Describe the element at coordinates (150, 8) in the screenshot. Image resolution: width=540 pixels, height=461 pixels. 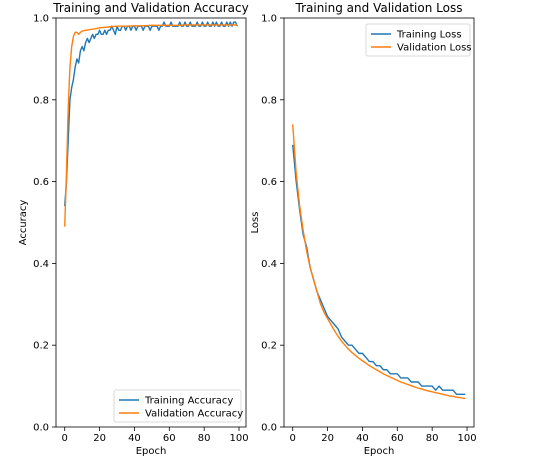
I see `chart-title: Training and Validation Accuracy` at that location.